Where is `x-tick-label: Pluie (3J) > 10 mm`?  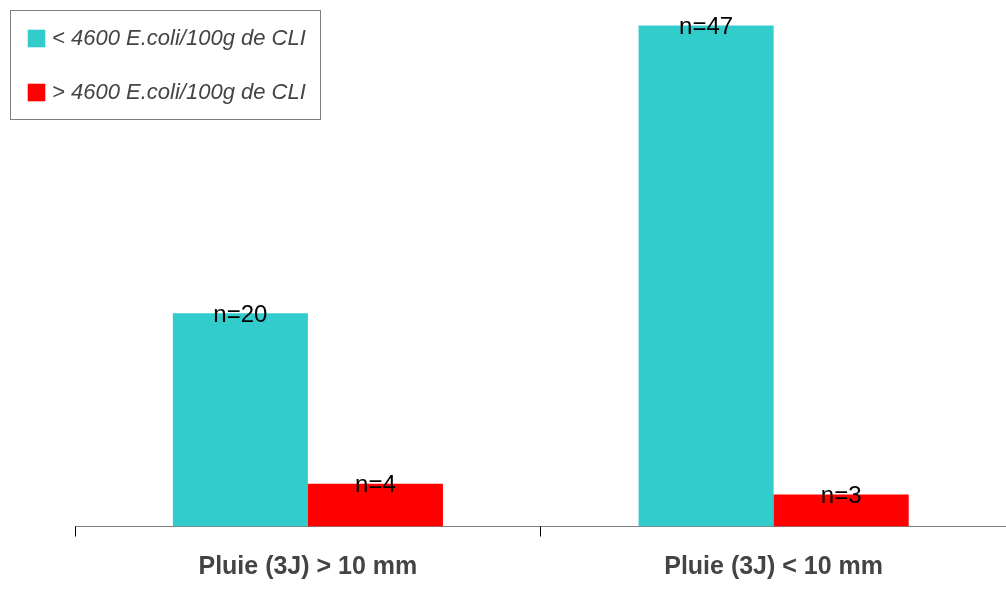 x-tick-label: Pluie (3J) > 10 mm is located at coordinates (308, 564).